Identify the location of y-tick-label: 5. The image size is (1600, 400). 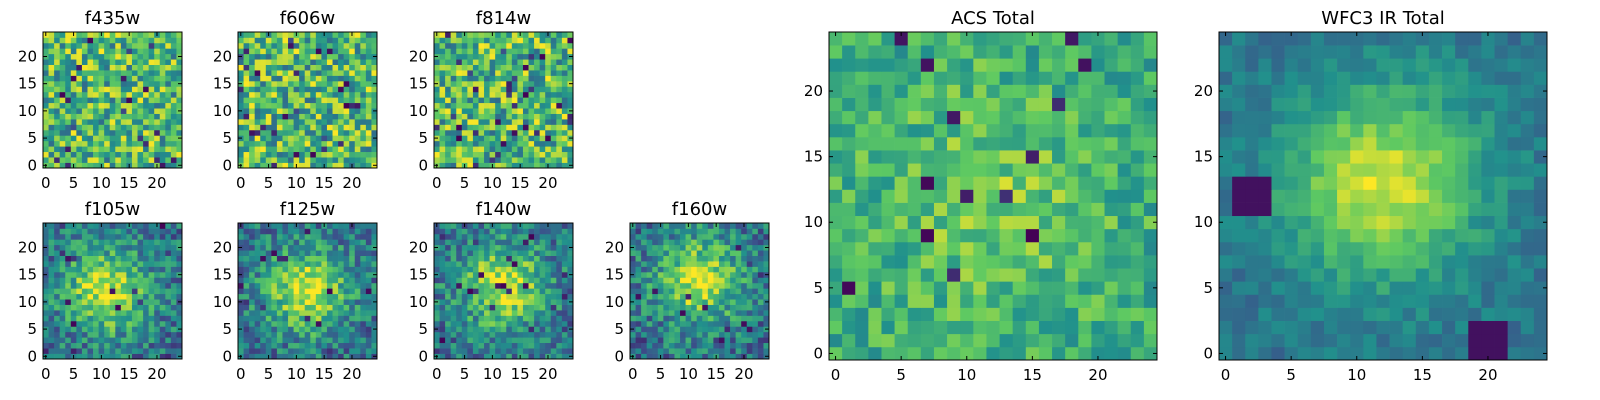
(227, 329).